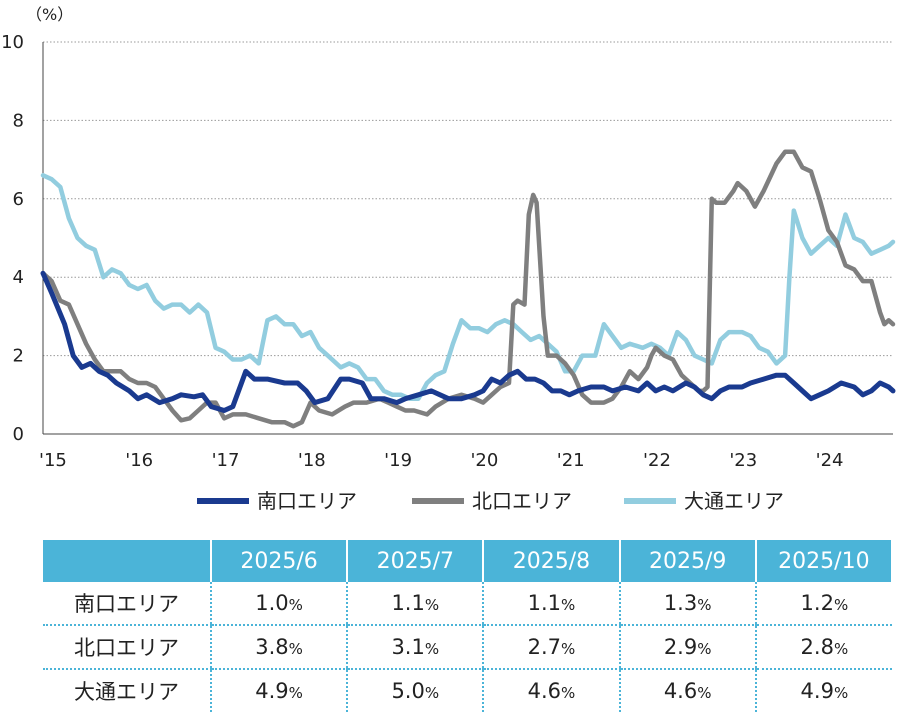 The width and height of the screenshot is (900, 712). Describe the element at coordinates (307, 501) in the screenshot. I see `legend-label: 南口エリア` at that location.